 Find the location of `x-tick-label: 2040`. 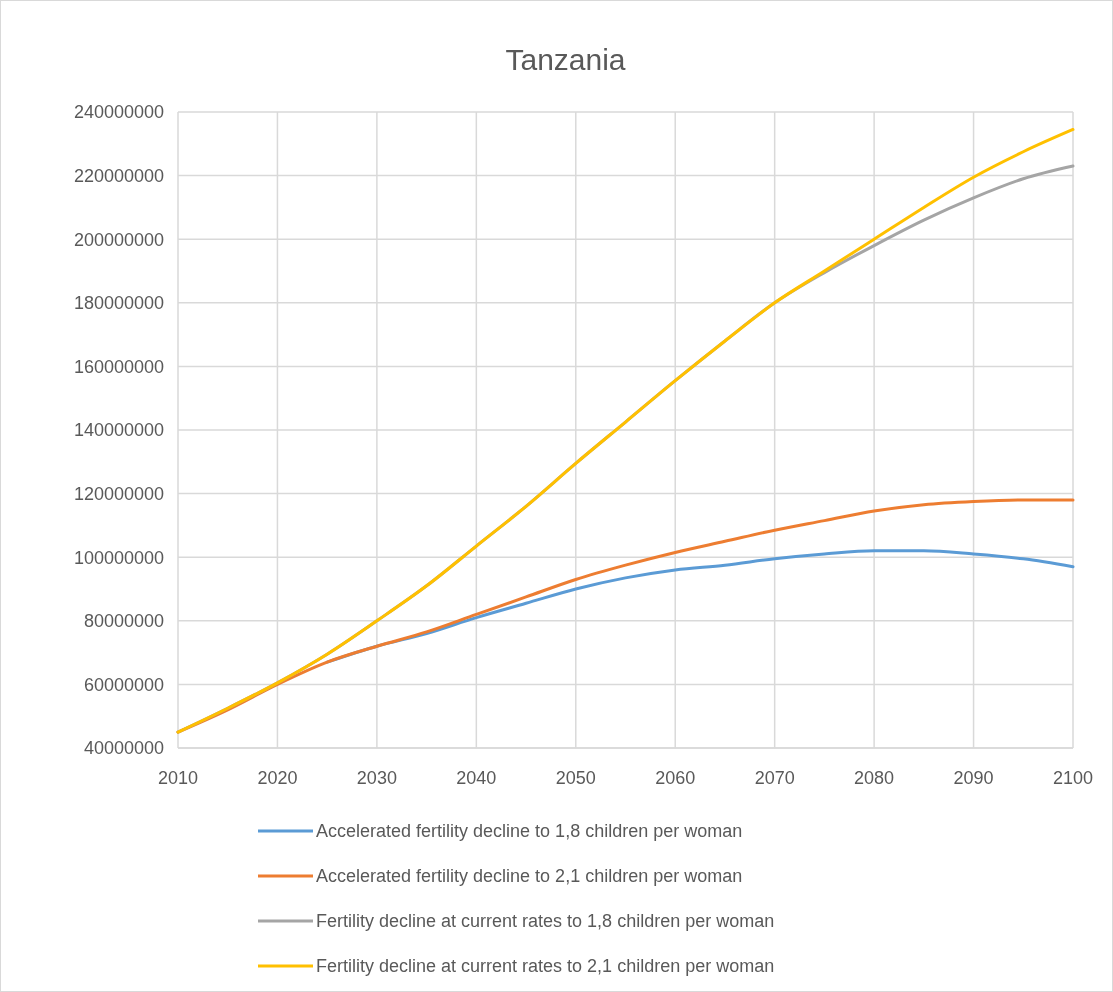

x-tick-label: 2040 is located at coordinates (476, 778).